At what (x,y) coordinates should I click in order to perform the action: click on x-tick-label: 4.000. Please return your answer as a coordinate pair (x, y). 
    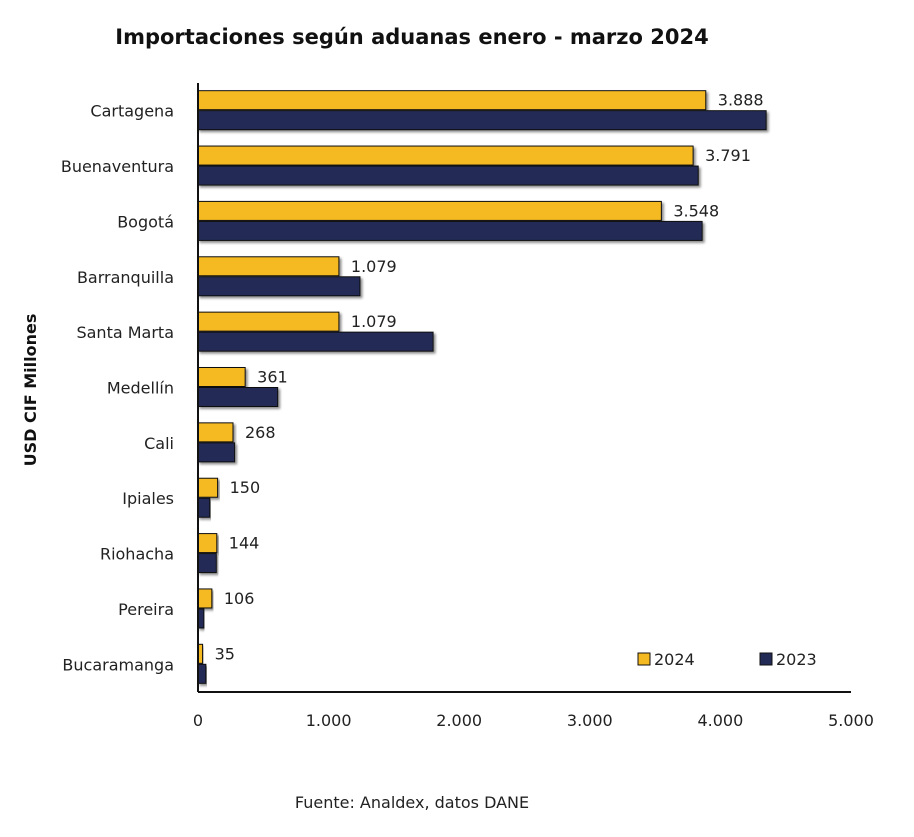
    Looking at the image, I should click on (720, 720).